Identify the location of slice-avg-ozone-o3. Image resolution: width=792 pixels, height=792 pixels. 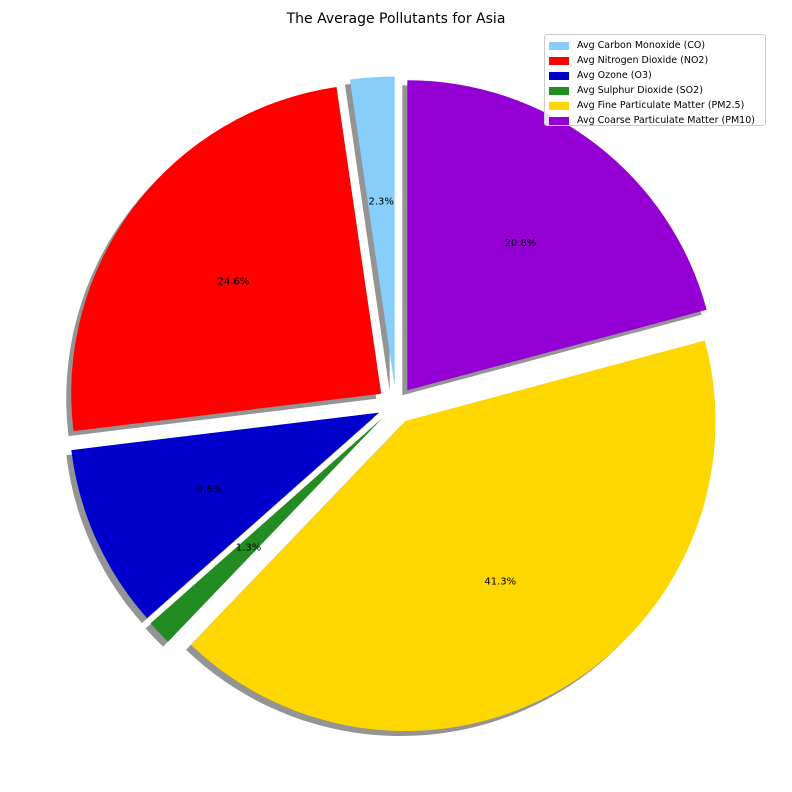
(225, 515).